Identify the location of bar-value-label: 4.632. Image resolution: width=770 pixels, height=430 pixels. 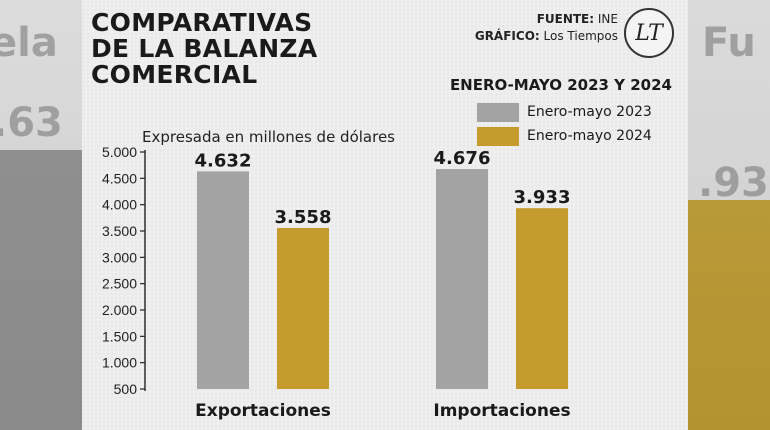
(223, 160).